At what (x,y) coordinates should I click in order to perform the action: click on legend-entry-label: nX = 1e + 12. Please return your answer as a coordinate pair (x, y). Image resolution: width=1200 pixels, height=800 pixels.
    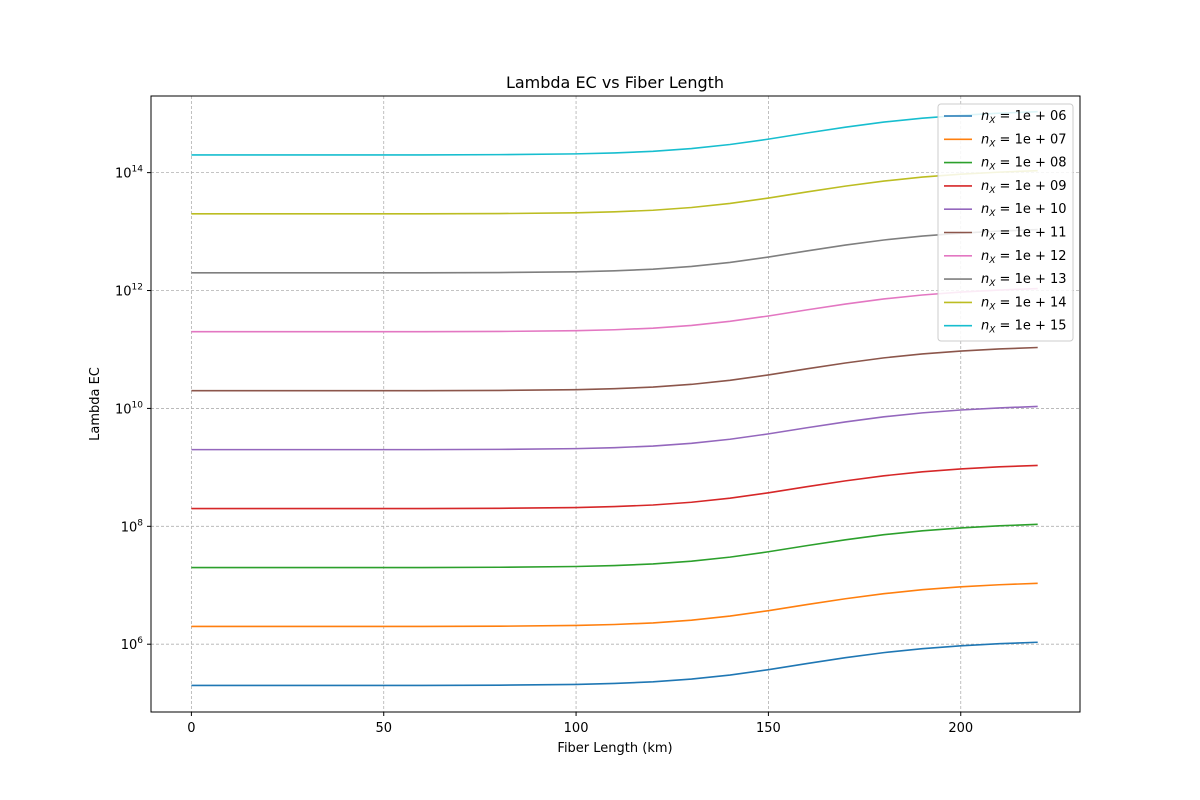
    Looking at the image, I should click on (1024, 257).